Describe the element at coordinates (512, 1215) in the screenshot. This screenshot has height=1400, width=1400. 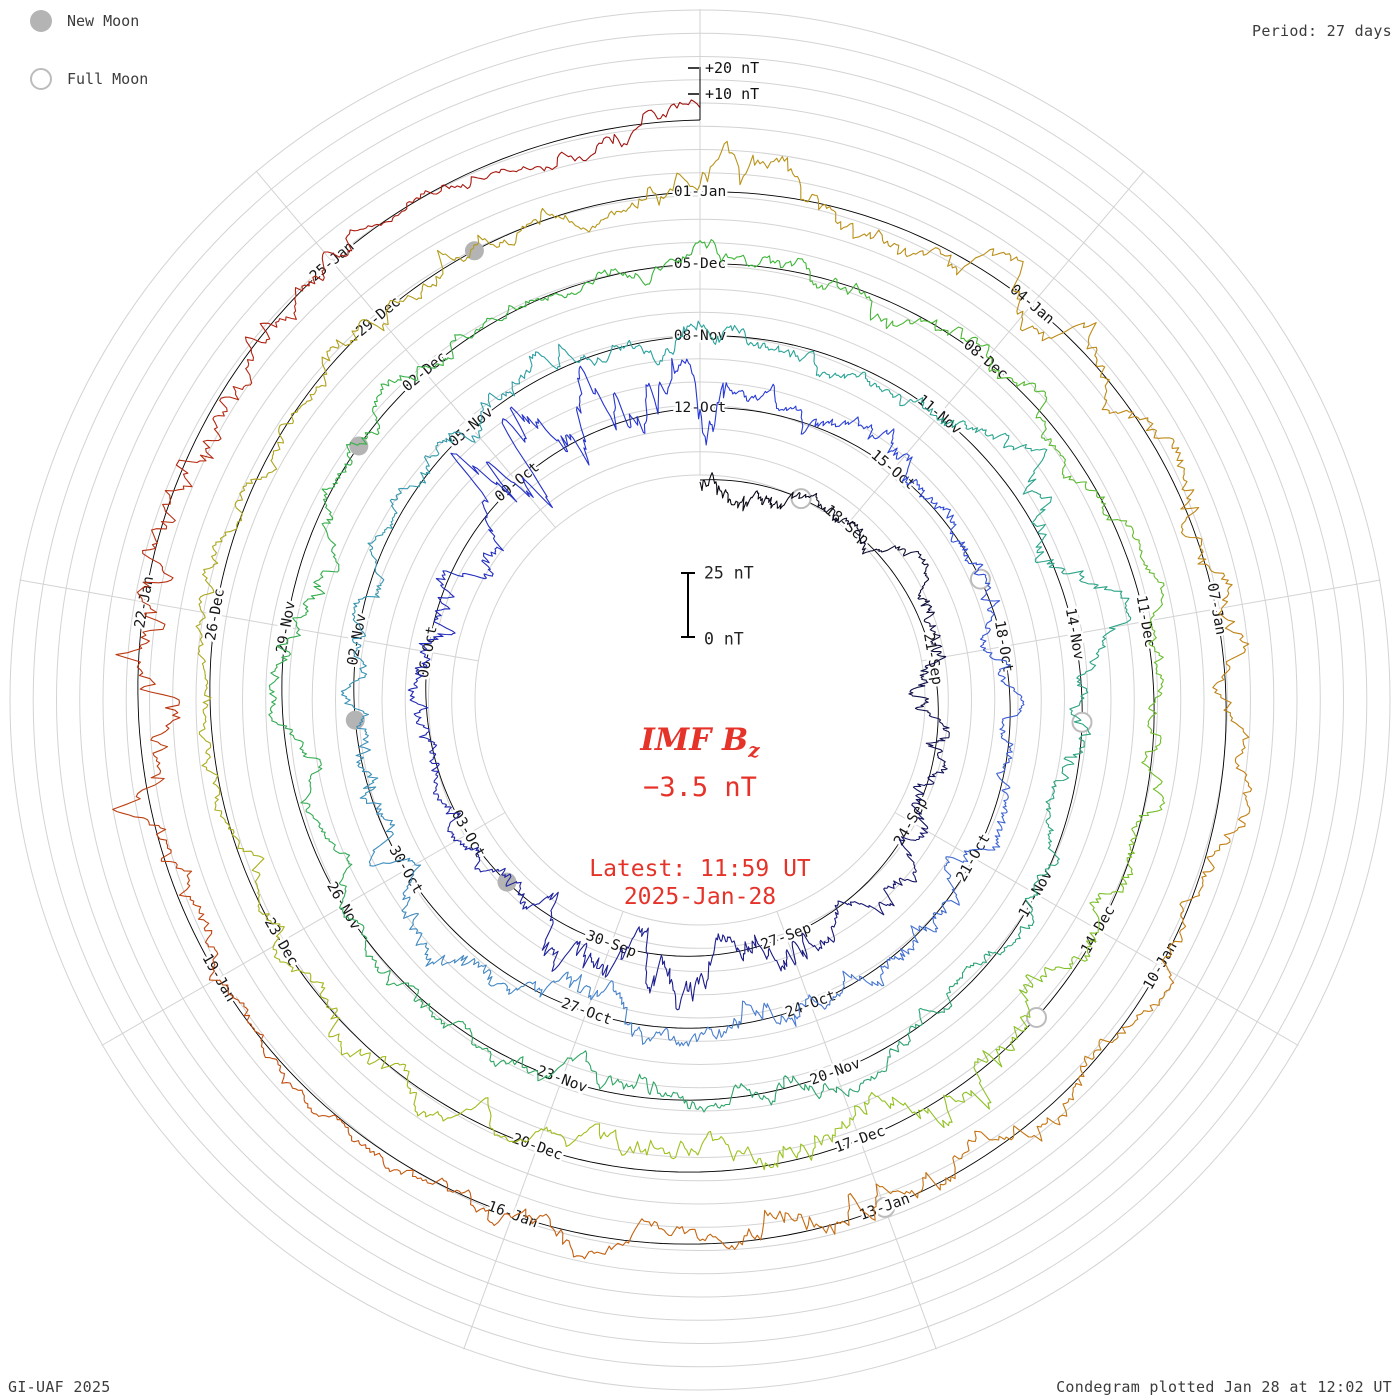
I see `date-label: 16-Jan` at that location.